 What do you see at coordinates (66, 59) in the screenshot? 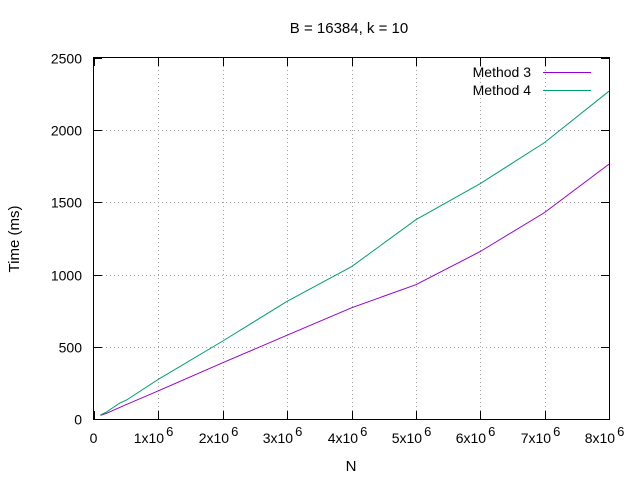
I see `y-tick-label: 2500` at bounding box center [66, 59].